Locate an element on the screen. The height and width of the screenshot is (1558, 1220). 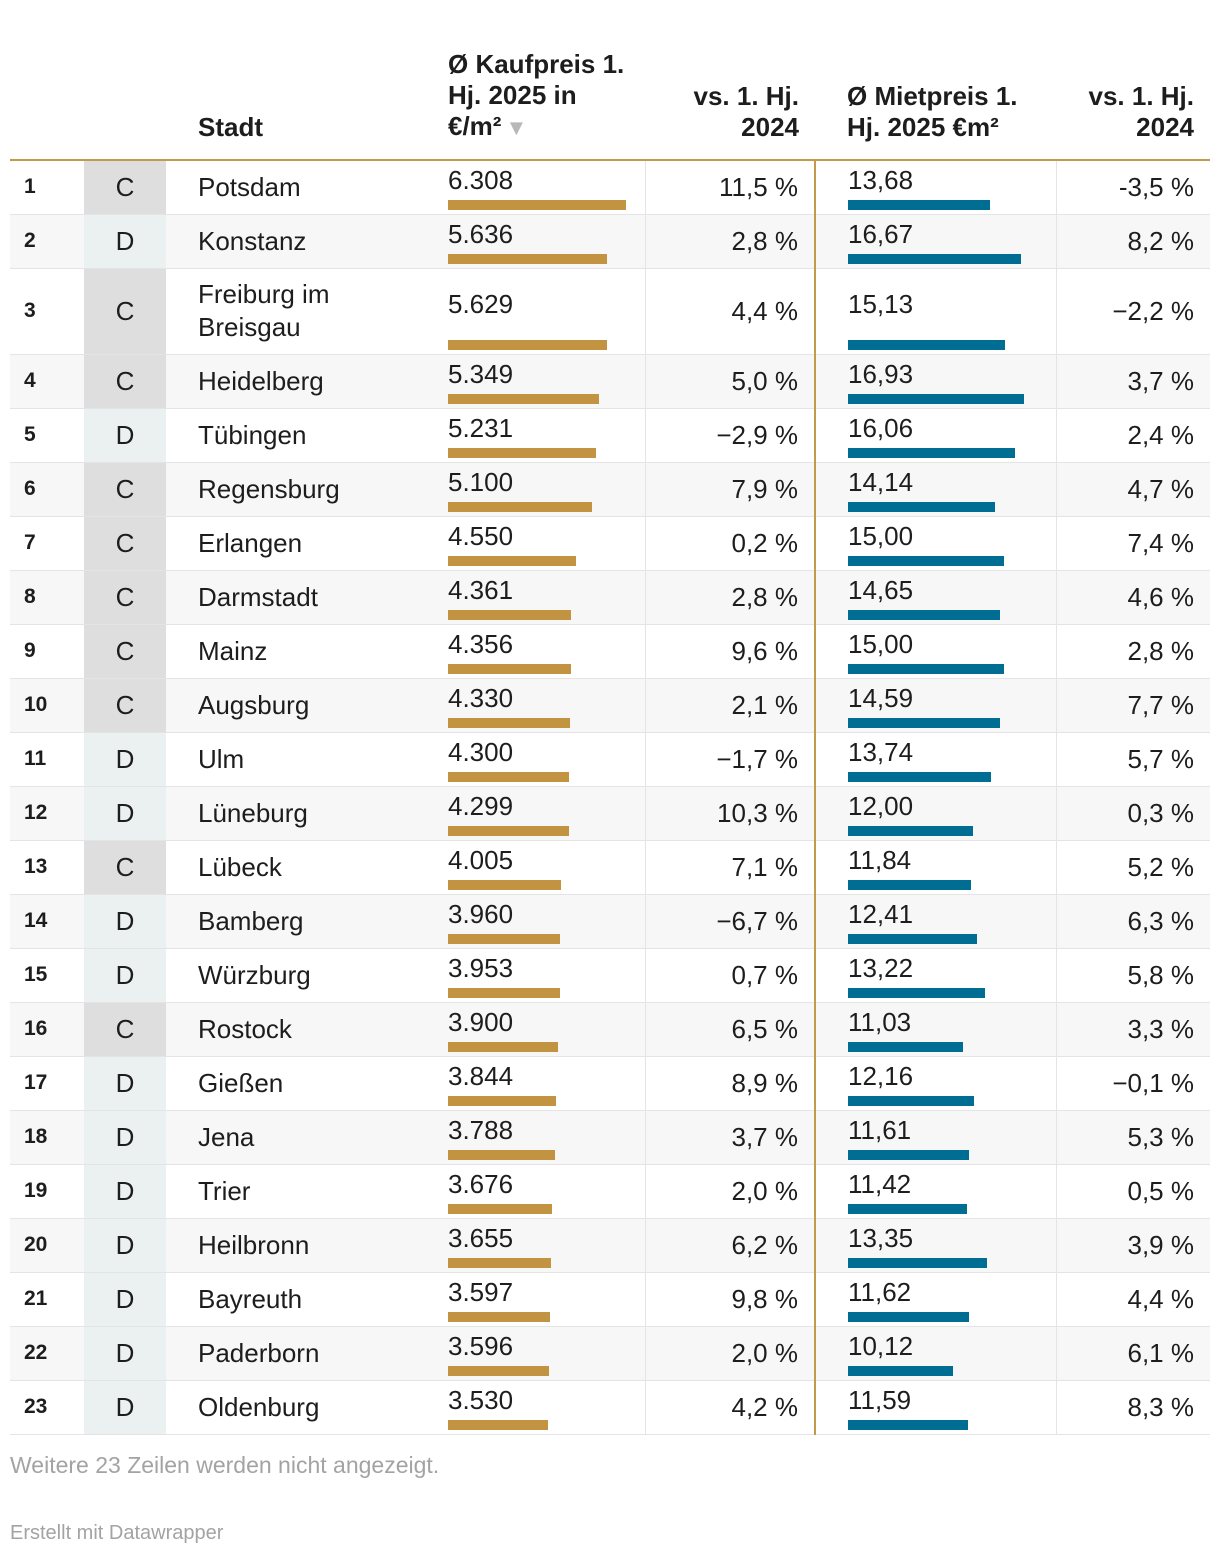
table-row: 22 D Paderborn 3.596 2,0 % 10,12 6,1 % is located at coordinates (610, 1353).